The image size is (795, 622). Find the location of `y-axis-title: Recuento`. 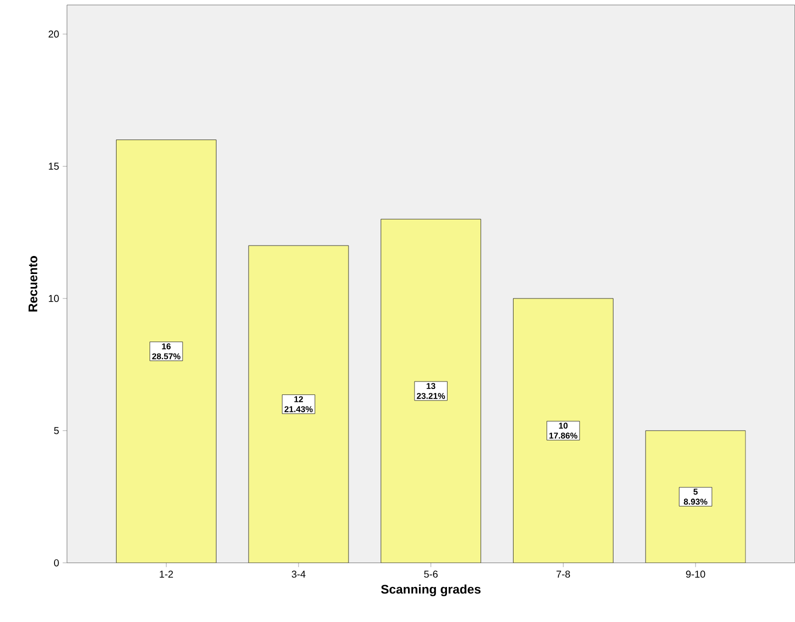

y-axis-title: Recuento is located at coordinates (33, 284).